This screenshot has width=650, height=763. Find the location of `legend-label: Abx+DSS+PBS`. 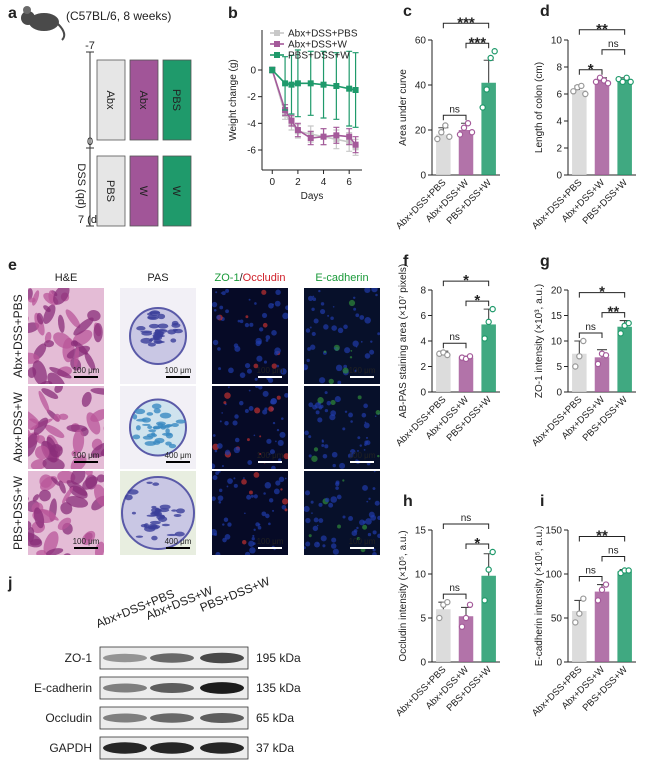

legend-label: Abx+DSS+PBS is located at coordinates (323, 34).